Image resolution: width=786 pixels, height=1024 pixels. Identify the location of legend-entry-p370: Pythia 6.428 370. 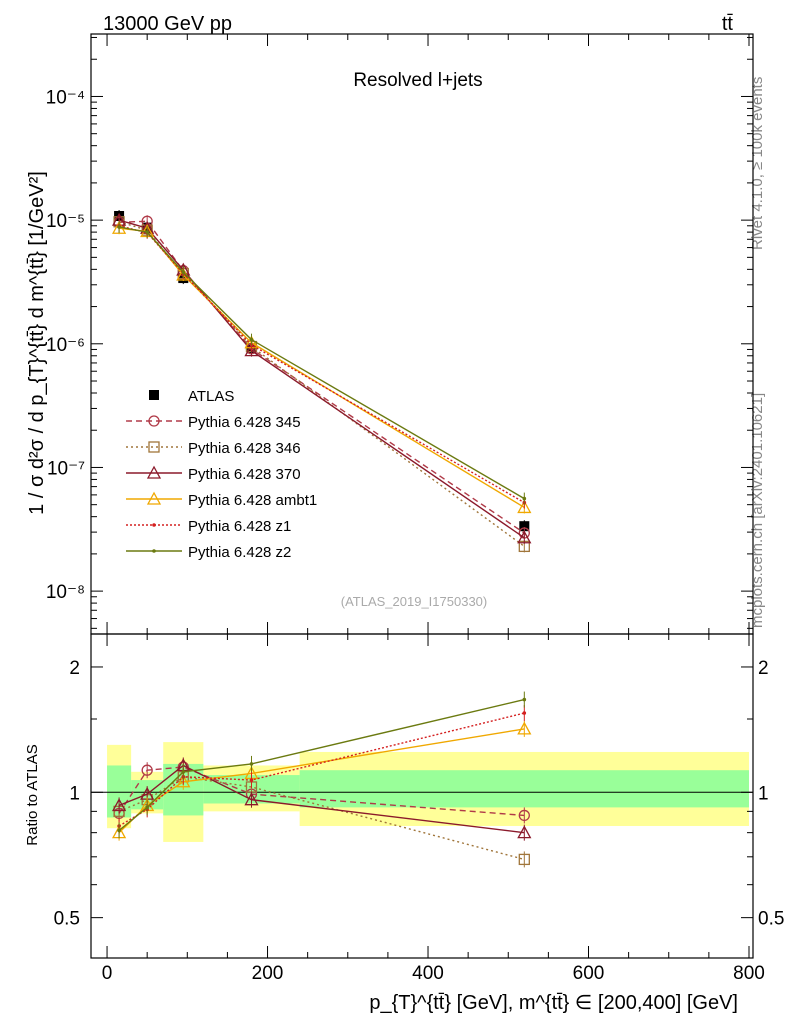
(213, 474).